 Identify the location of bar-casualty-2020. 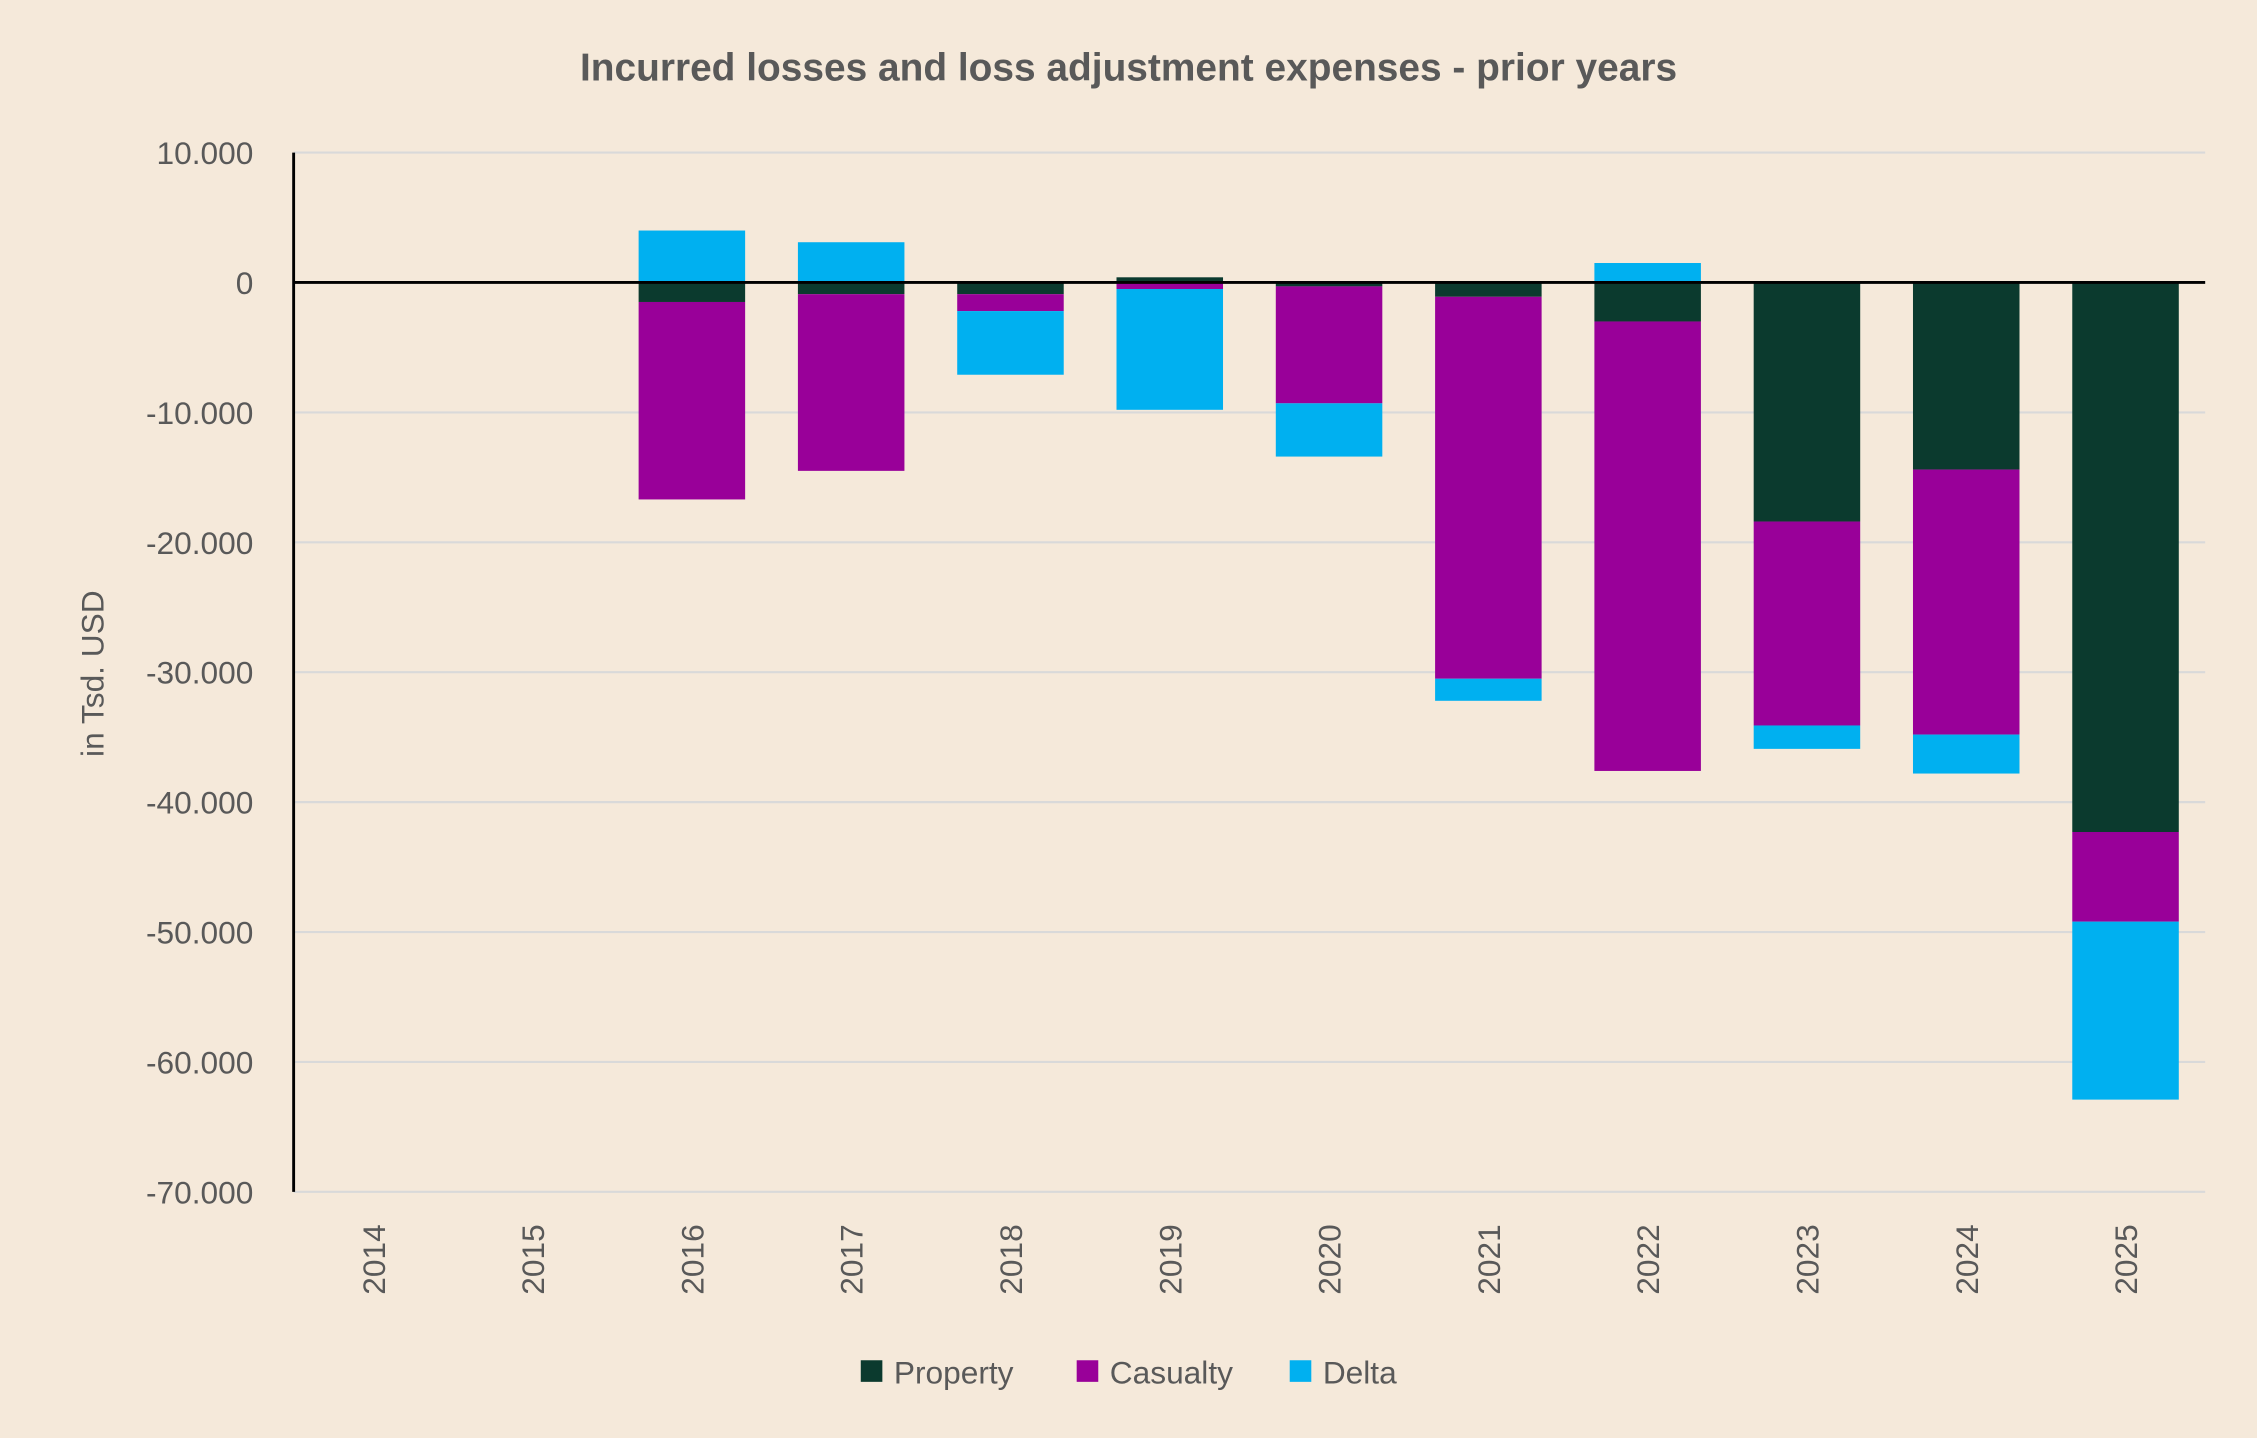
(1329, 345).